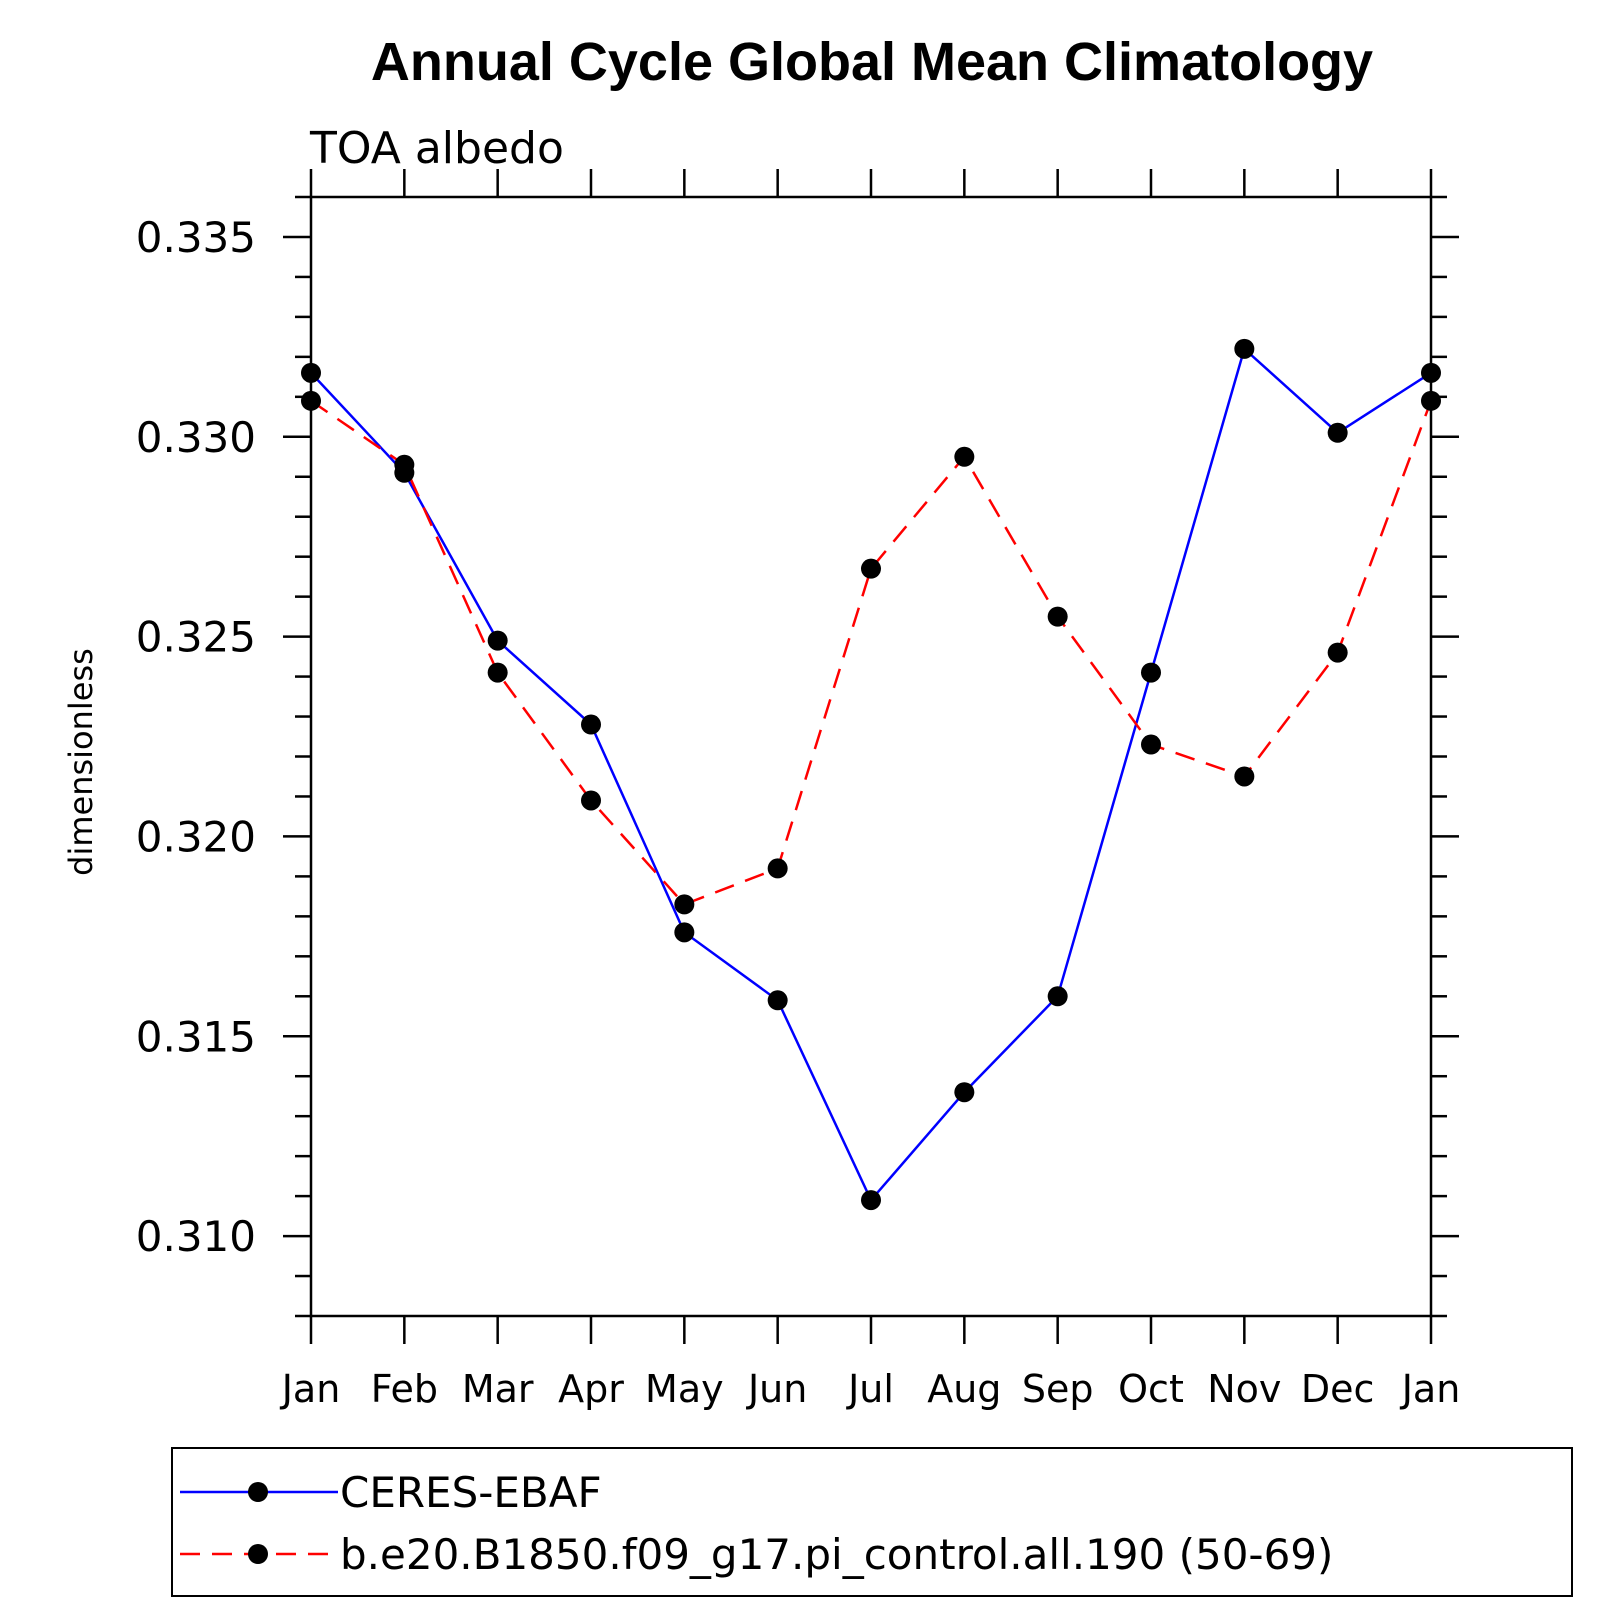 This screenshot has height=1624, width=1624. What do you see at coordinates (591, 1389) in the screenshot?
I see `x-tick-label: Apr` at bounding box center [591, 1389].